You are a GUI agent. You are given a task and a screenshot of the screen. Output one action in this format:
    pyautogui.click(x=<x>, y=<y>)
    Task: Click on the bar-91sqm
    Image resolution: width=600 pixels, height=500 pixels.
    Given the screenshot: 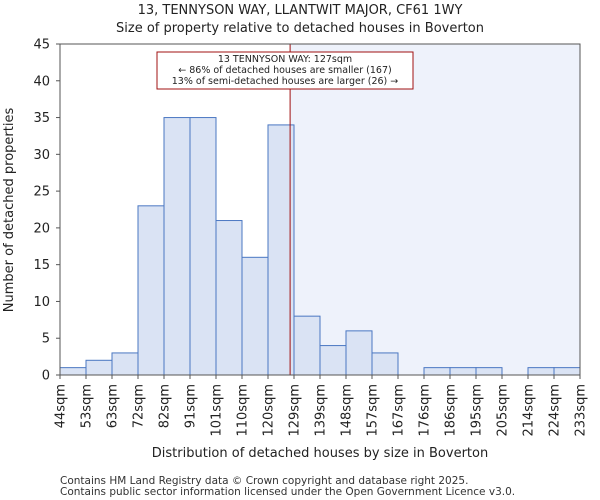 What is the action you would take?
    pyautogui.click(x=203, y=246)
    